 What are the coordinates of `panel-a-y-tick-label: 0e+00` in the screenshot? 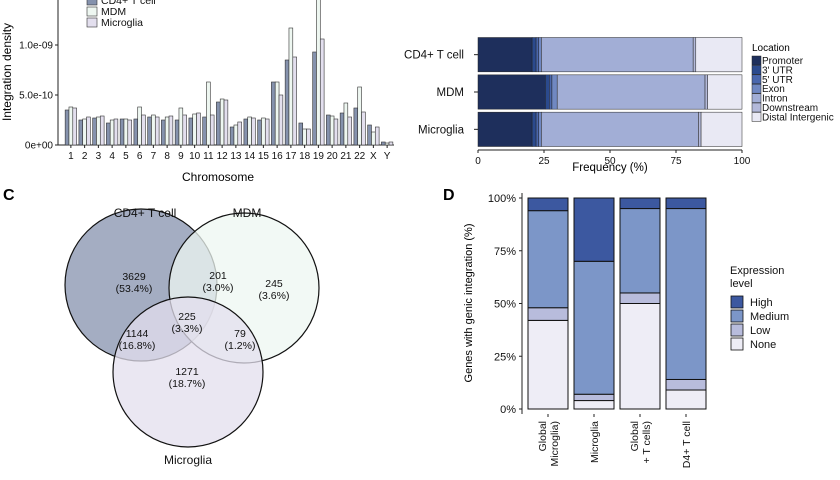 It's located at (39, 146).